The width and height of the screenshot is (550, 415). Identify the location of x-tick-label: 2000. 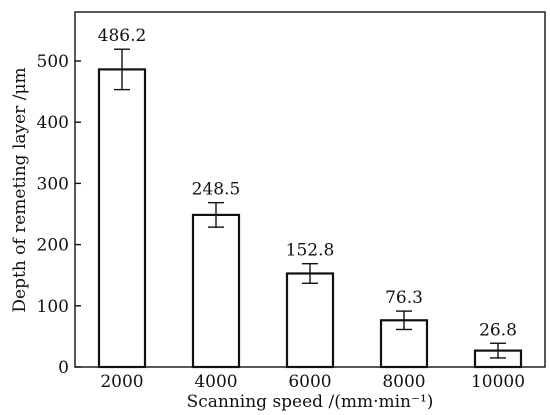
(121, 382).